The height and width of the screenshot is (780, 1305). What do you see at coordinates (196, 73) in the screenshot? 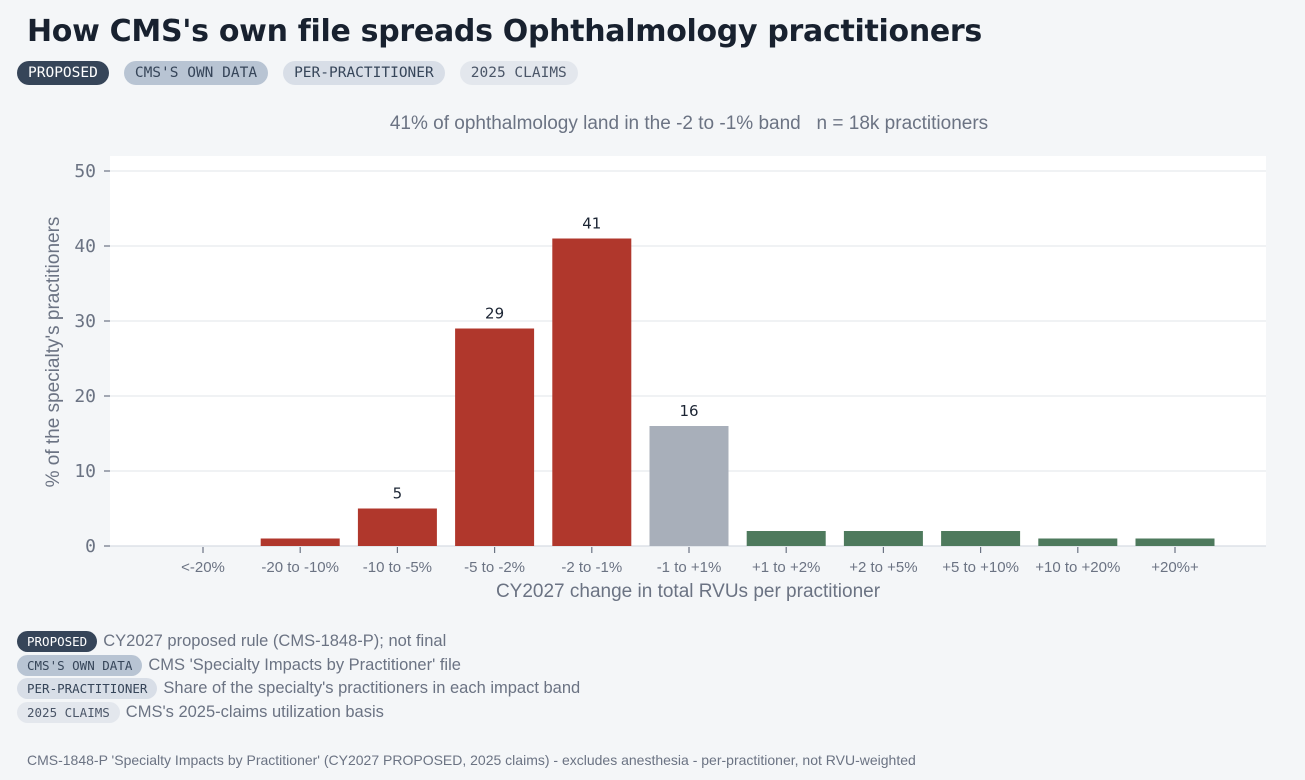
I see `tag-cms-own-data: CMS'S OWN DATA` at bounding box center [196, 73].